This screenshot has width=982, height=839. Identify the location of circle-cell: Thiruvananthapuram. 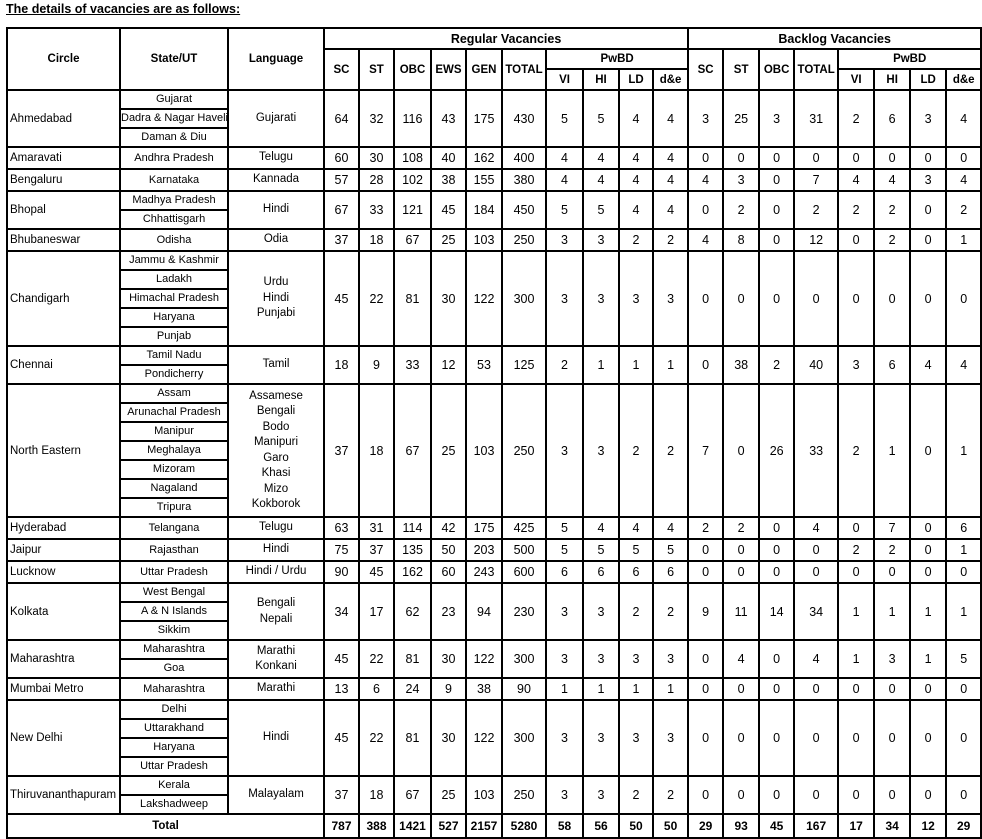
(63, 795).